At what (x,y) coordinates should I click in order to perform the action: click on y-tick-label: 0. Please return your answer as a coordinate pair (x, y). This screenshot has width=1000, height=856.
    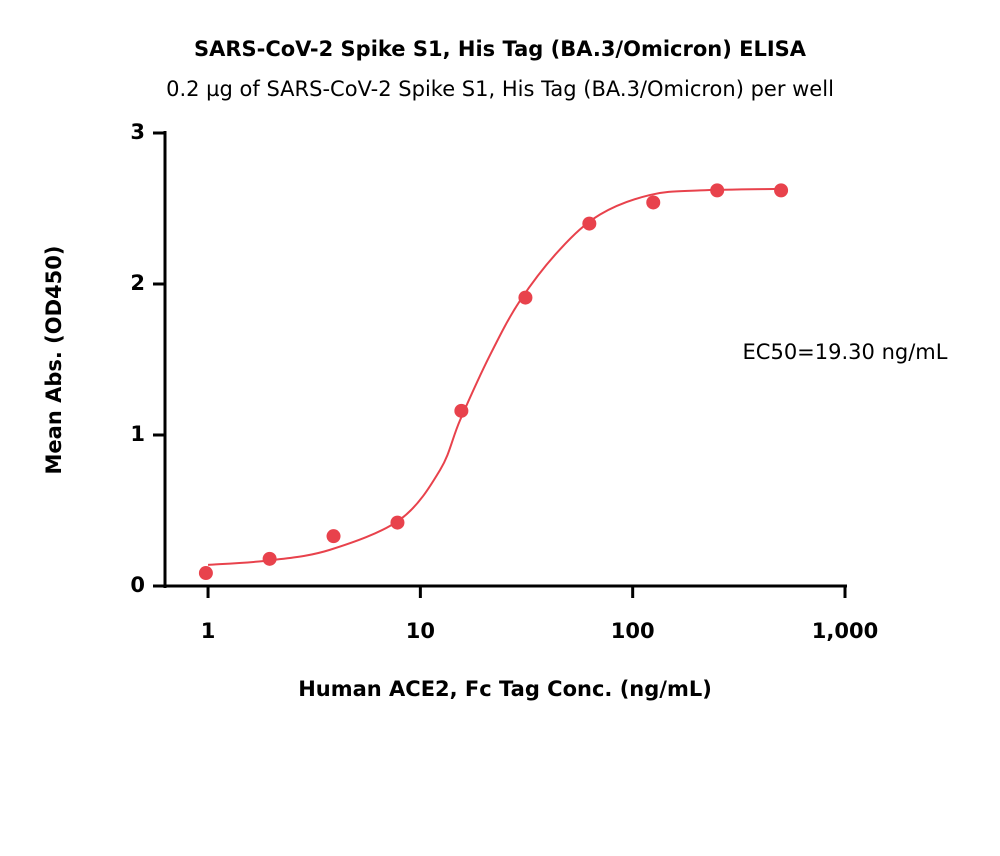
    Looking at the image, I should click on (137, 585).